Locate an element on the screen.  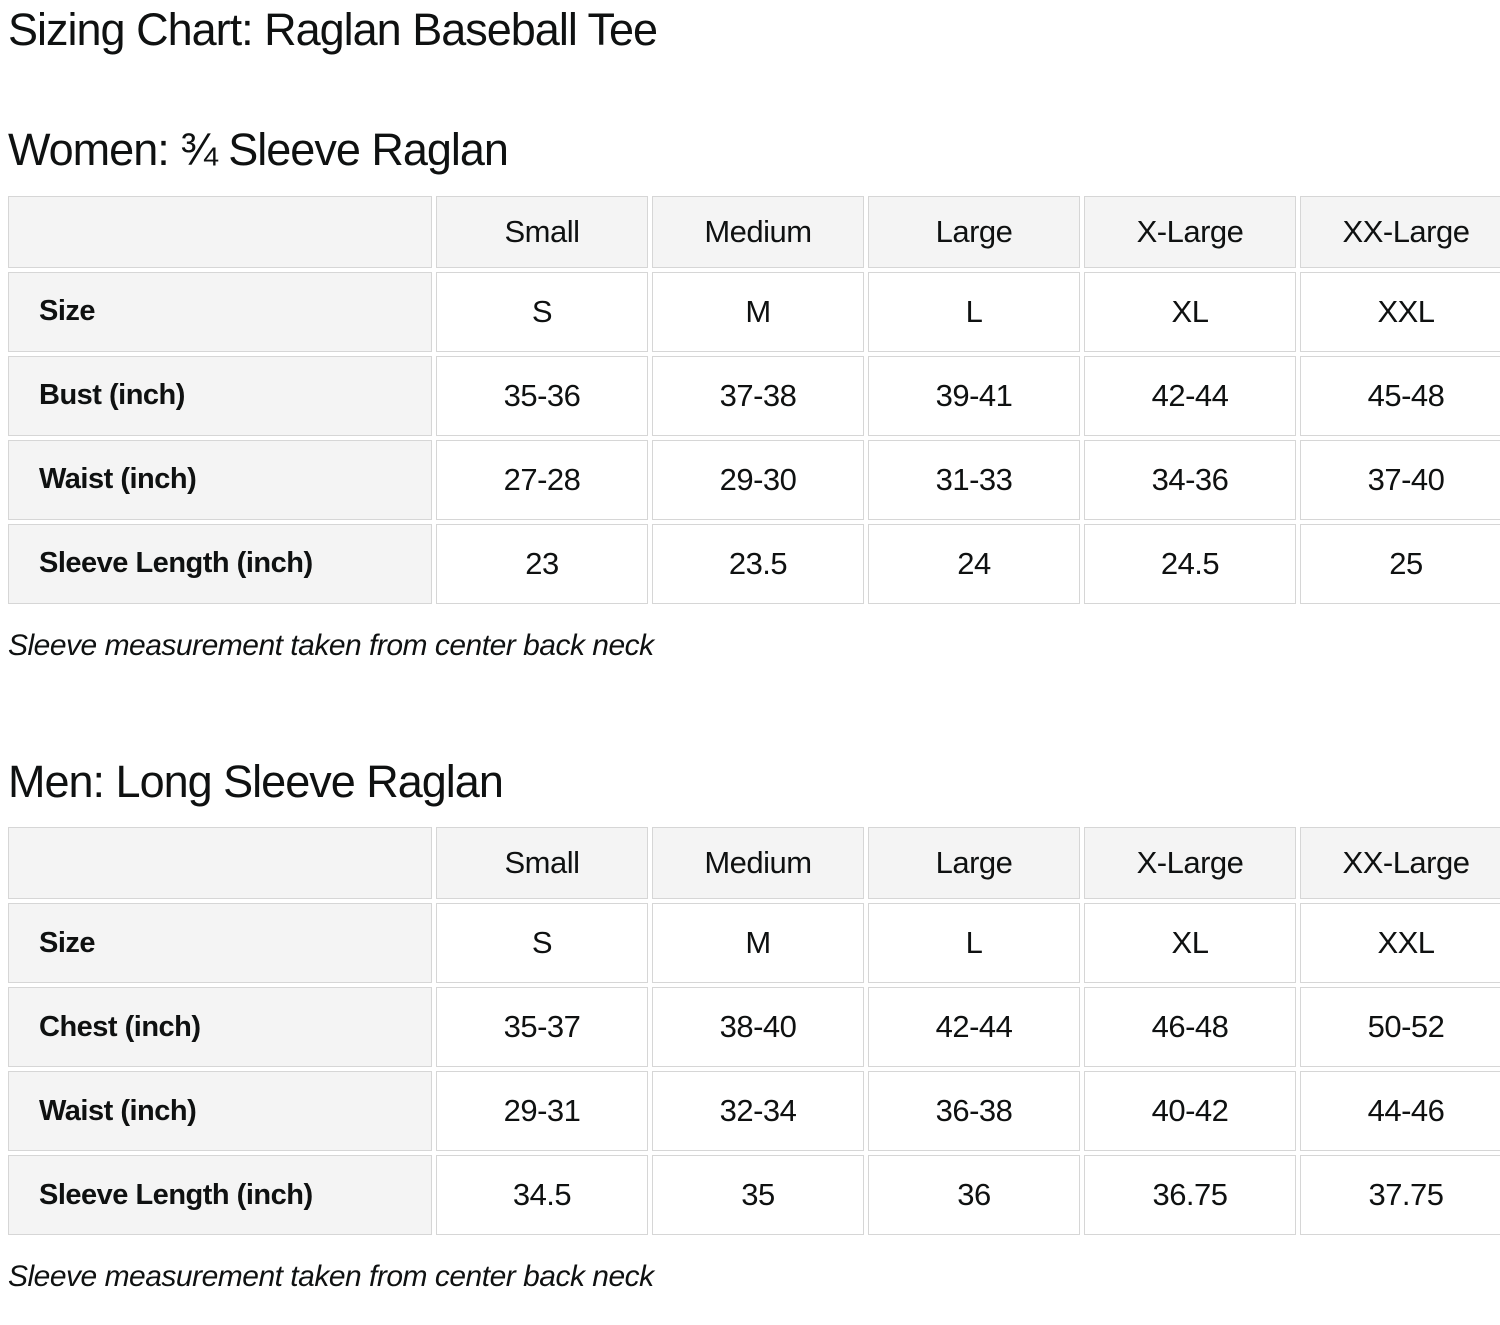
table-cell: 39-41 is located at coordinates (974, 395).